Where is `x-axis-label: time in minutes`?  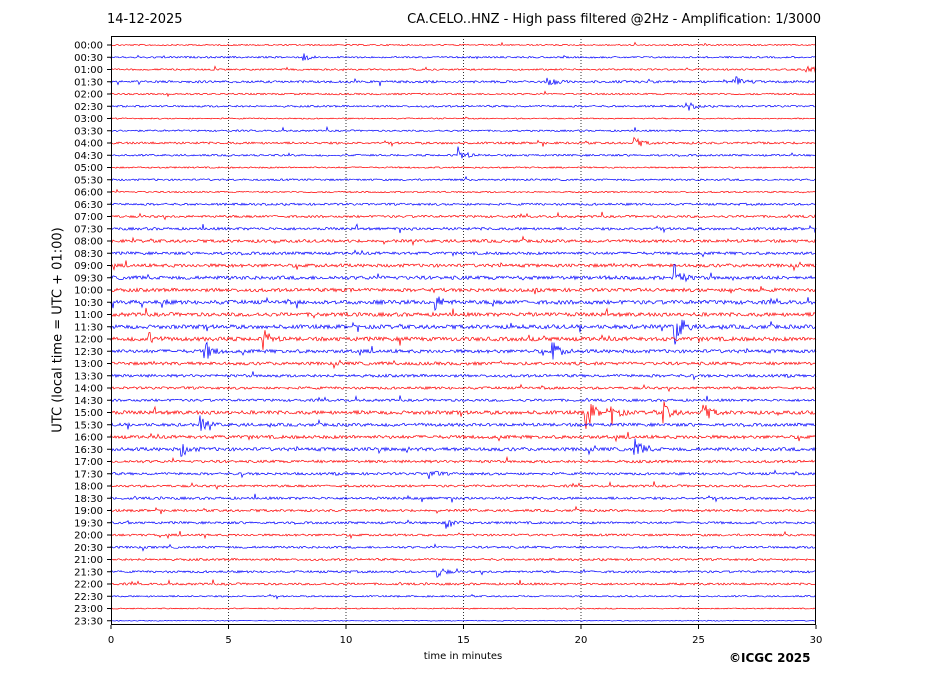
x-axis-label: time in minutes is located at coordinates (463, 656).